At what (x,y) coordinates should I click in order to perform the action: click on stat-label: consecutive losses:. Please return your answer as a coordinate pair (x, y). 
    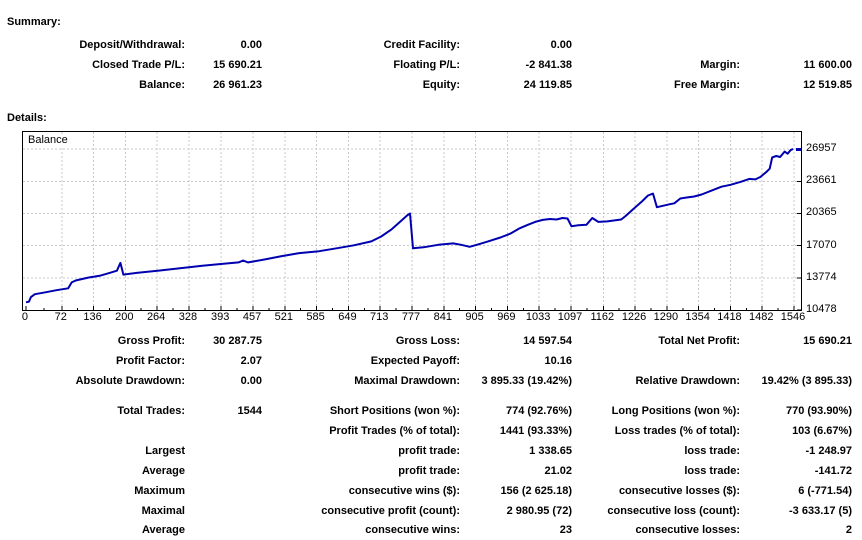
    Looking at the image, I should click on (687, 530).